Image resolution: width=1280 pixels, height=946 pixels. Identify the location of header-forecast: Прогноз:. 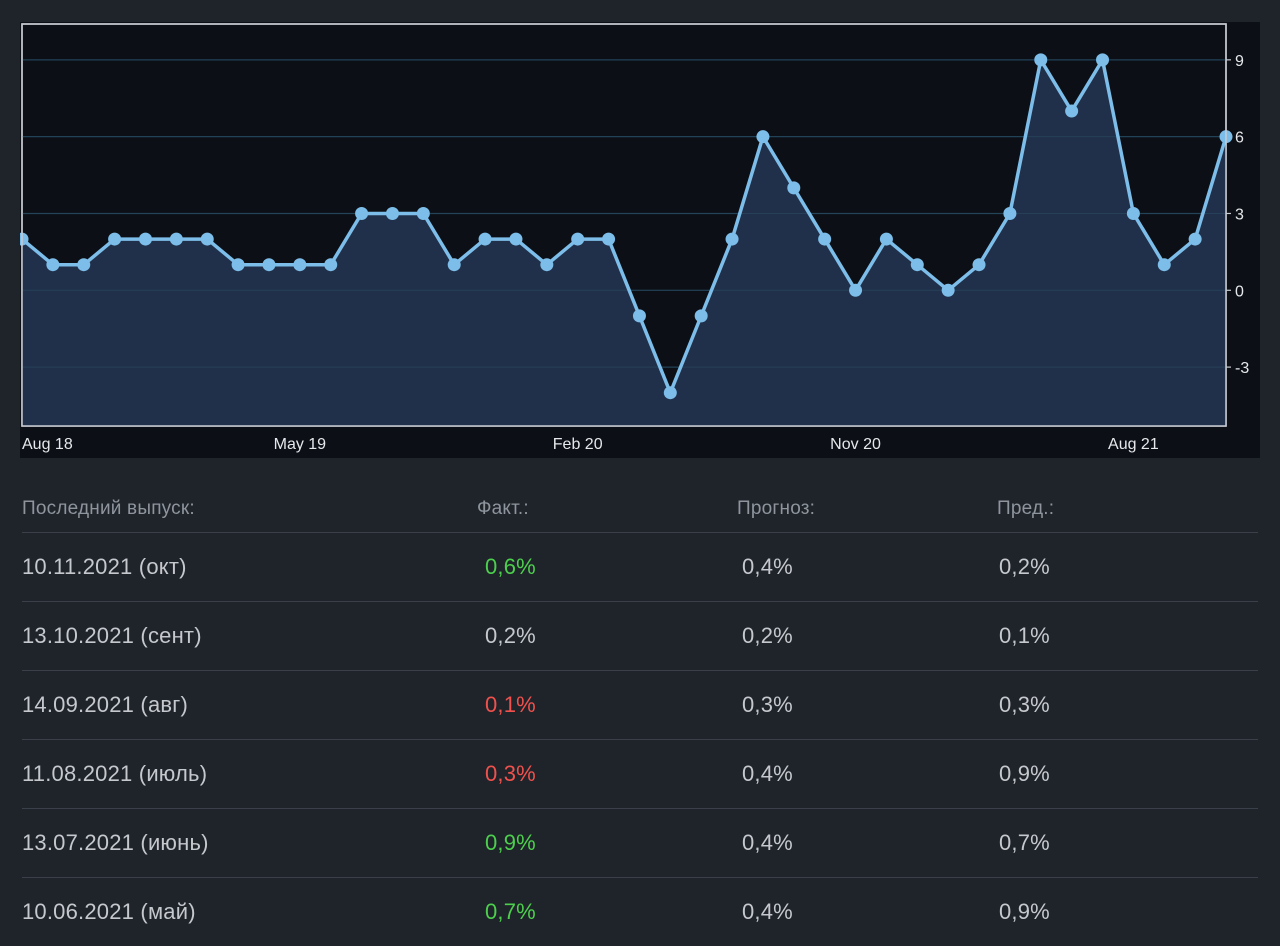
(776, 508).